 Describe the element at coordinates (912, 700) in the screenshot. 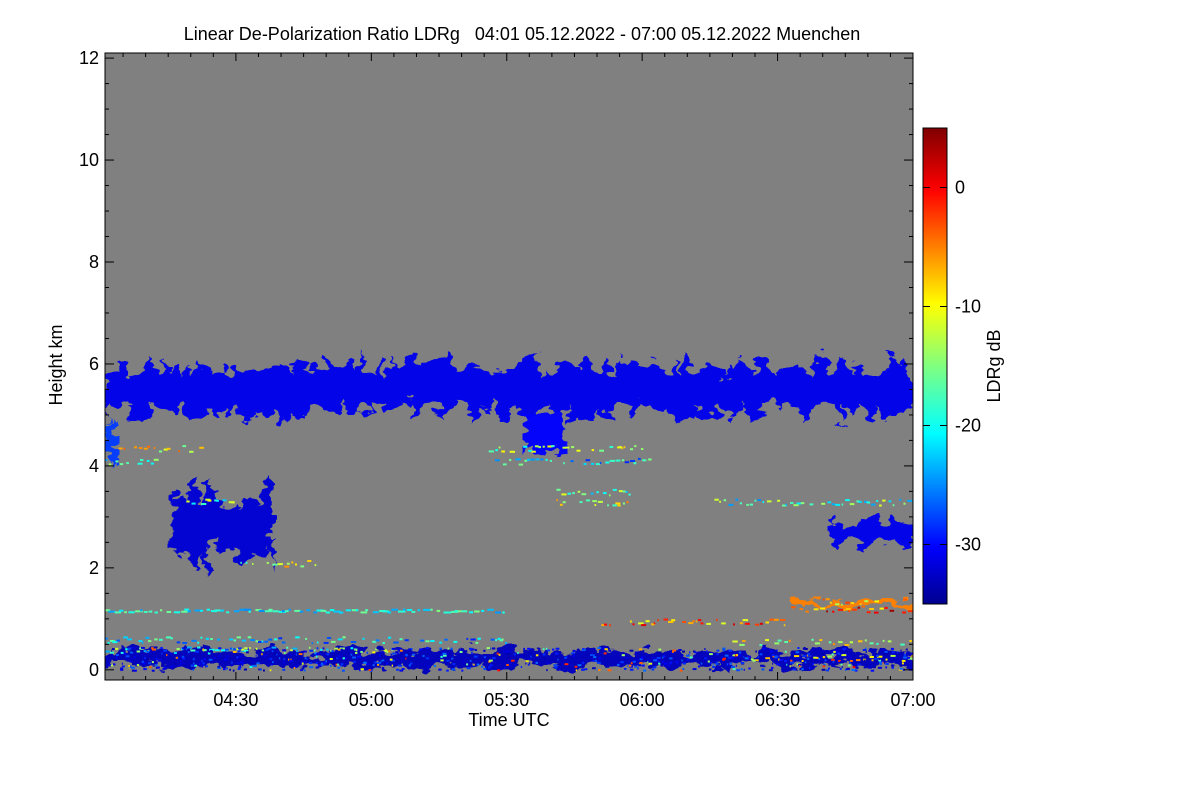

I see `x-tick-label: 07:00` at that location.